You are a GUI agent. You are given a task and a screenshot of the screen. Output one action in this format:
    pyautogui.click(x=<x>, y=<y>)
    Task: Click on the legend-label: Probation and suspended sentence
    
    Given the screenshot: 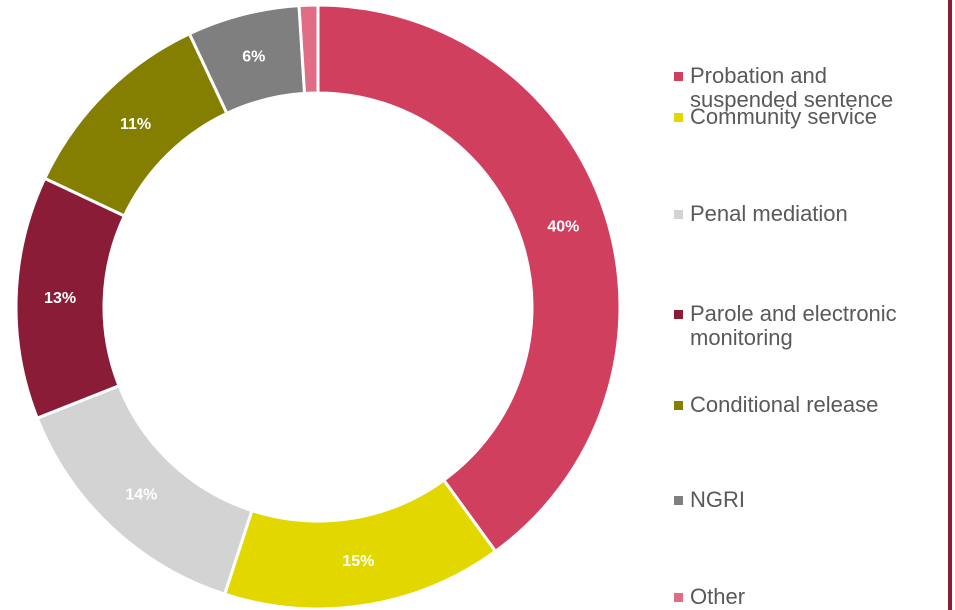 What is the action you would take?
    pyautogui.click(x=792, y=87)
    